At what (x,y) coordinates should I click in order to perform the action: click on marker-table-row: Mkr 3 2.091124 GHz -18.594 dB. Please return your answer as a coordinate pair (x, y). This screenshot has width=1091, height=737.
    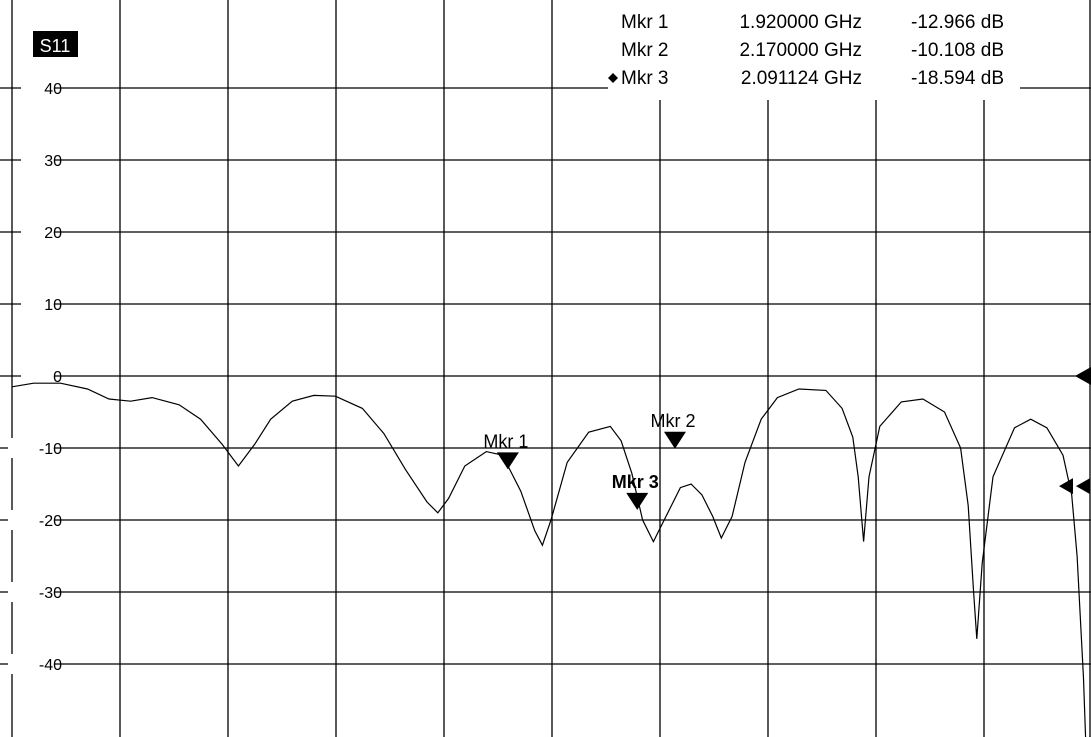
    Looking at the image, I should click on (812, 78).